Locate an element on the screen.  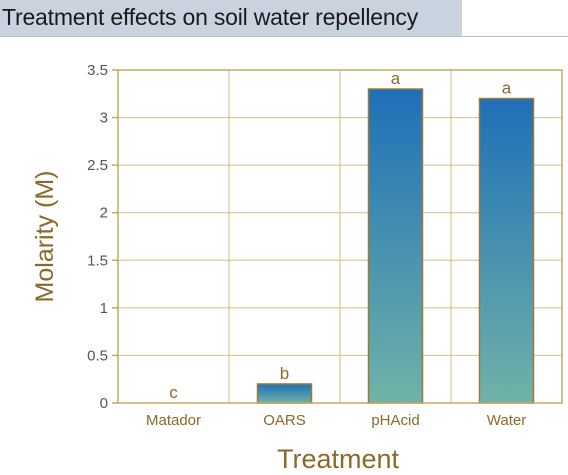
bar-water is located at coordinates (506, 250).